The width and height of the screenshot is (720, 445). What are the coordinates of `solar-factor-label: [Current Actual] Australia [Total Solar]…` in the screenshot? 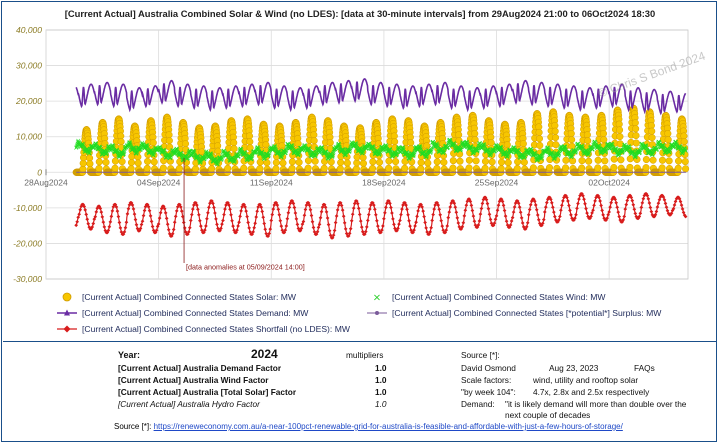 It's located at (207, 392).